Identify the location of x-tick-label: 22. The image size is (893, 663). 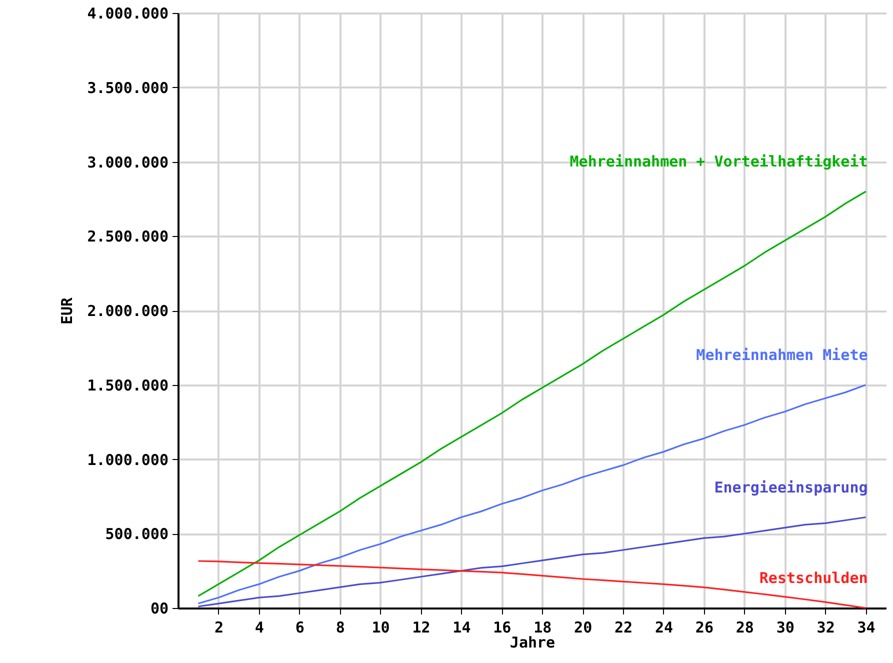
(623, 627).